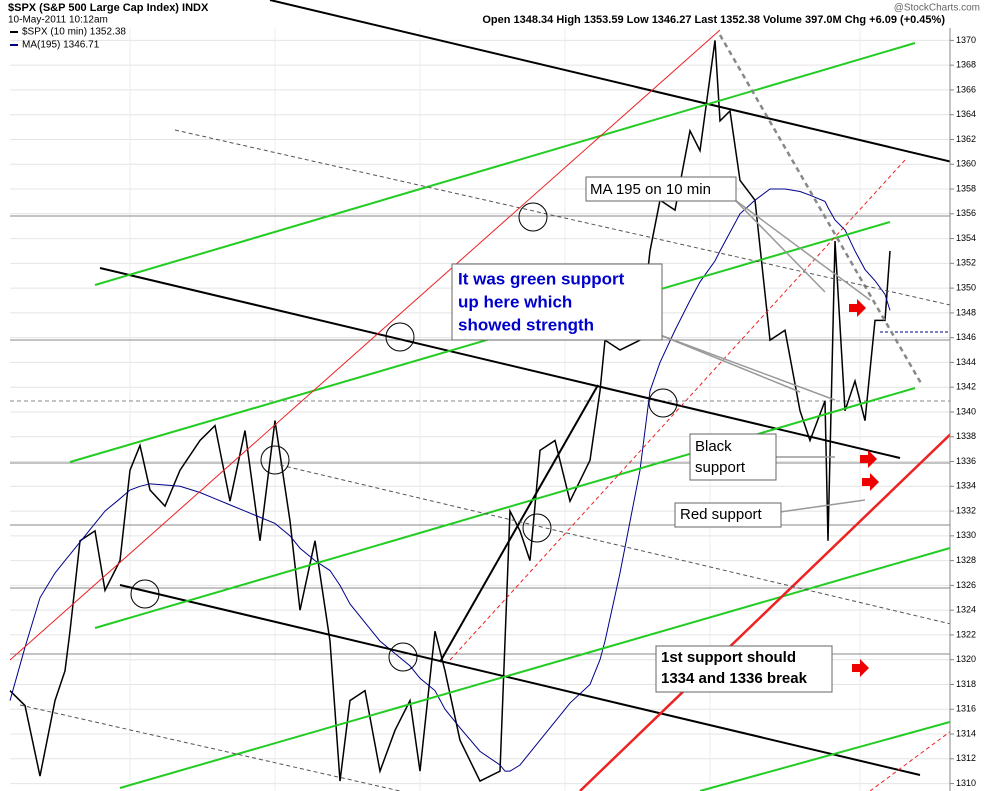 Image resolution: width=986 pixels, height=791 pixels. I want to click on y-tick-label: 1316, so click(966, 709).